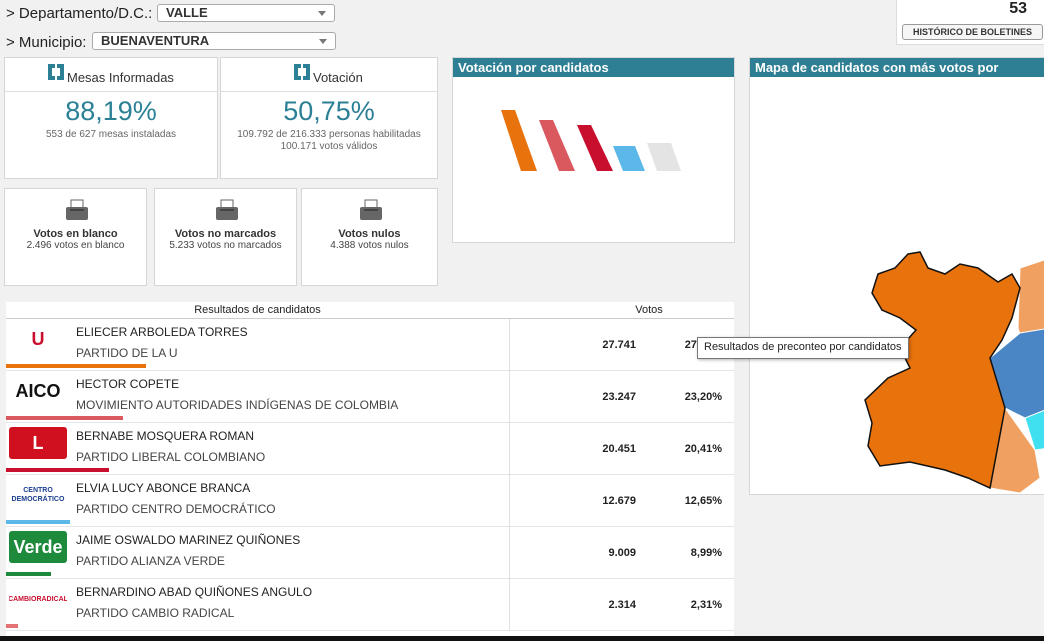 The width and height of the screenshot is (1044, 641). What do you see at coordinates (79, 13) in the screenshot?
I see `filter-label: > Departamento/D.C.:` at bounding box center [79, 13].